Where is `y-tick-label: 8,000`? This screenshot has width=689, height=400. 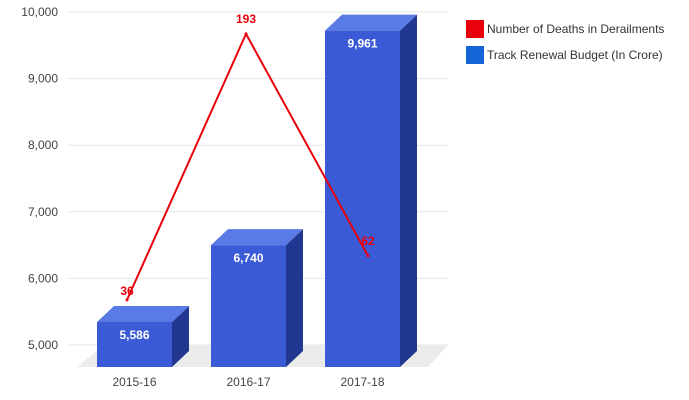
y-tick-label: 8,000 is located at coordinates (43, 145).